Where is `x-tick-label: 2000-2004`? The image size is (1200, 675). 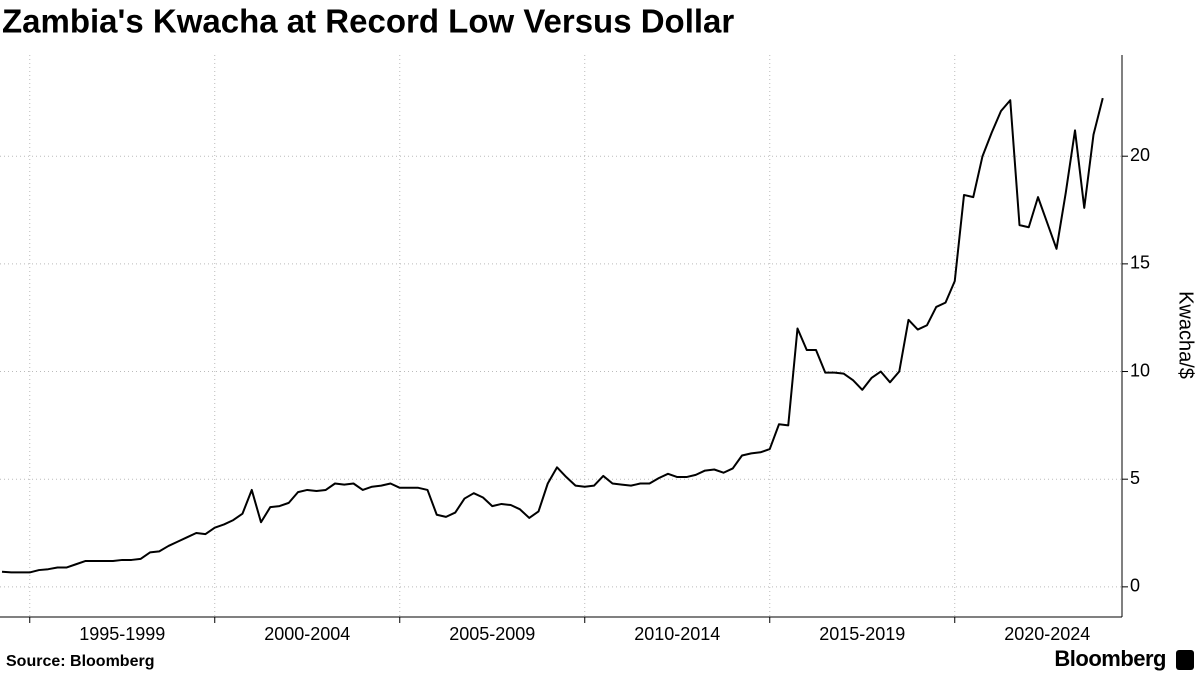 x-tick-label: 2000-2004 is located at coordinates (307, 634).